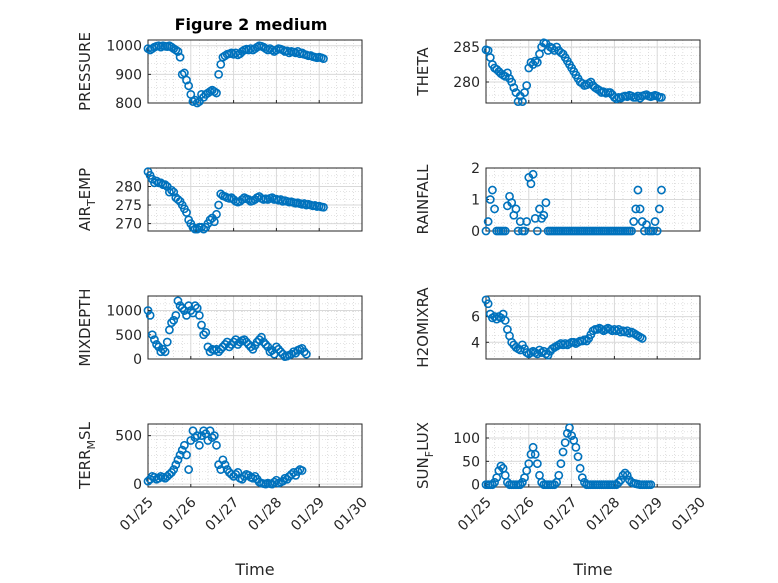 This screenshot has height=583, width=778. Describe the element at coordinates (475, 515) in the screenshot. I see `x-tick-label: 01/25` at that location.